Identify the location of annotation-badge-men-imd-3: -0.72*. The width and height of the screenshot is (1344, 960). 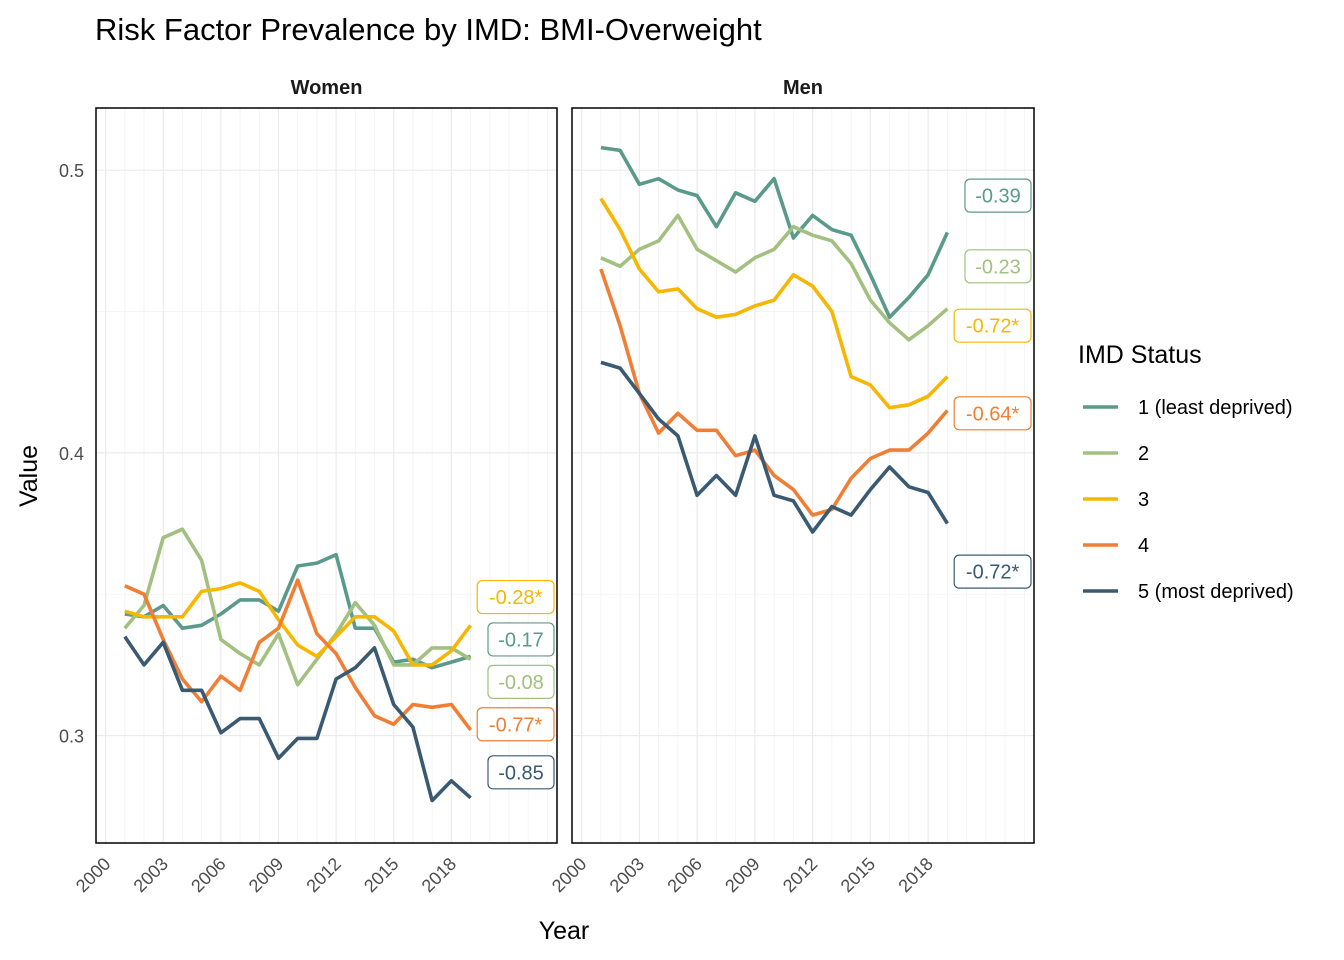
(992, 325).